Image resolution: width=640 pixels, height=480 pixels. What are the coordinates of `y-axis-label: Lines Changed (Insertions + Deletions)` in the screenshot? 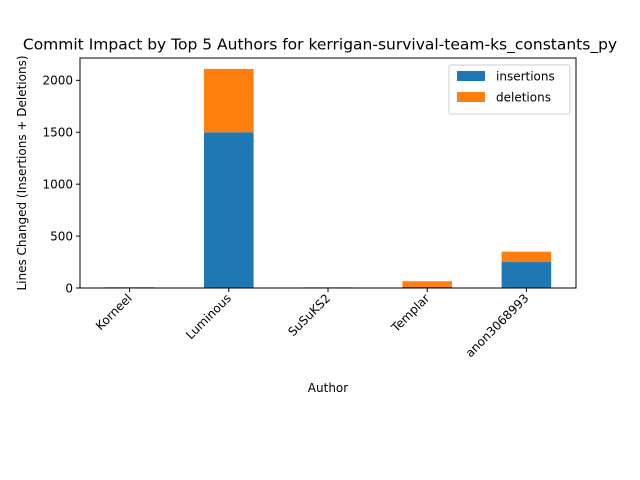 It's located at (22, 172).